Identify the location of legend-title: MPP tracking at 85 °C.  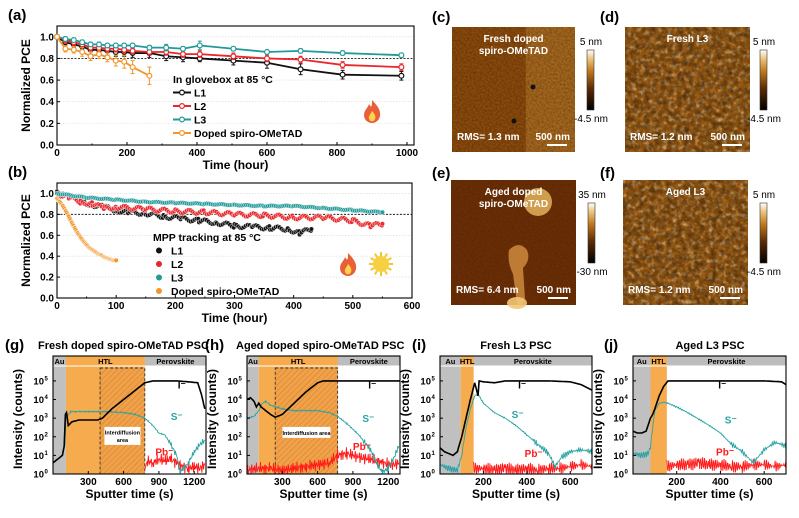
(207, 238).